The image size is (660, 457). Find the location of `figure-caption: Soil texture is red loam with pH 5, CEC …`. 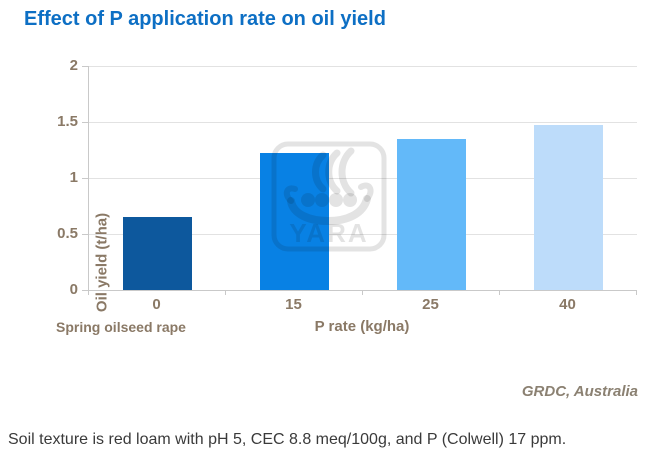

figure-caption: Soil texture is red loam with pH 5, CEC … is located at coordinates (287, 439).